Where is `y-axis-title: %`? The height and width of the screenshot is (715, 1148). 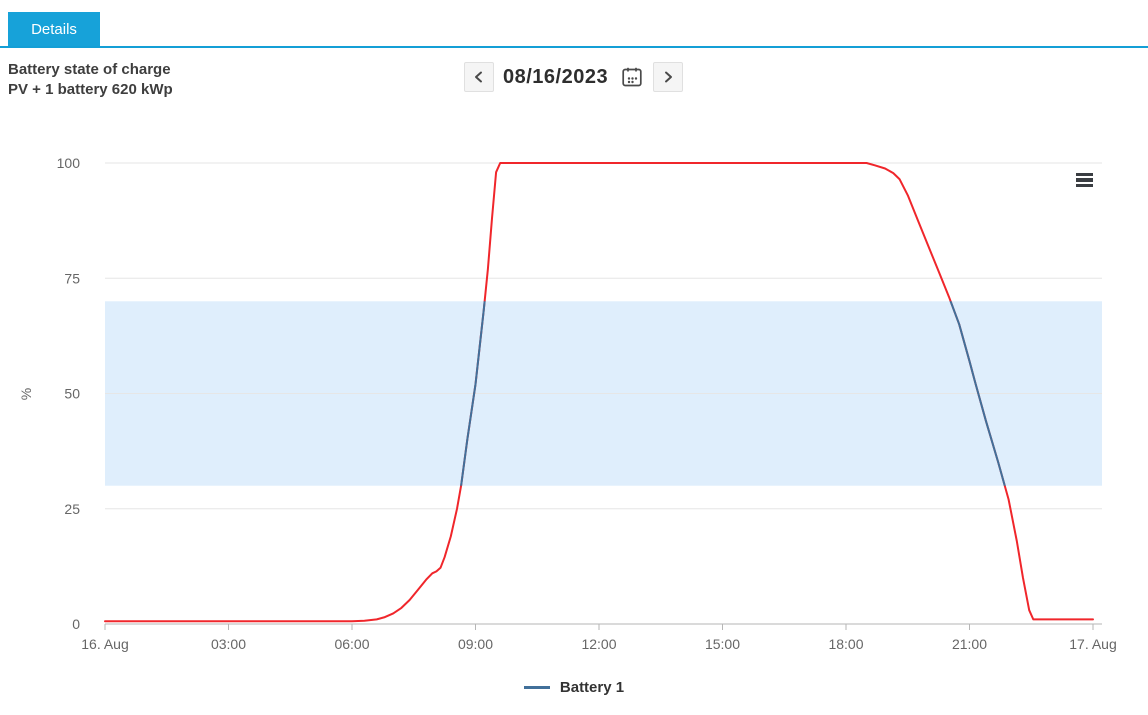 y-axis-title: % is located at coordinates (26, 394).